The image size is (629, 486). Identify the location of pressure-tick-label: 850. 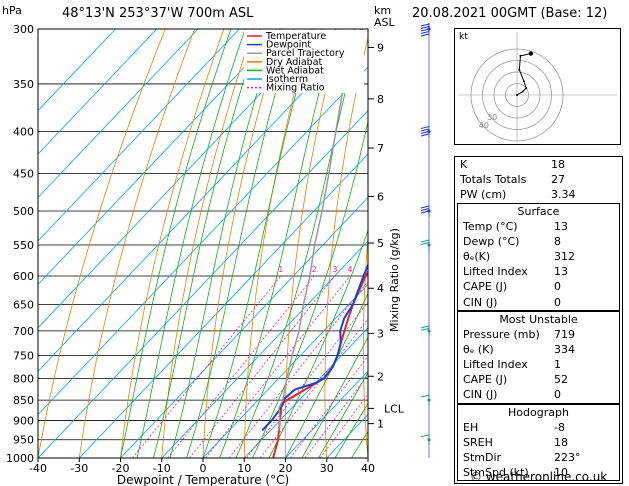
(23, 400).